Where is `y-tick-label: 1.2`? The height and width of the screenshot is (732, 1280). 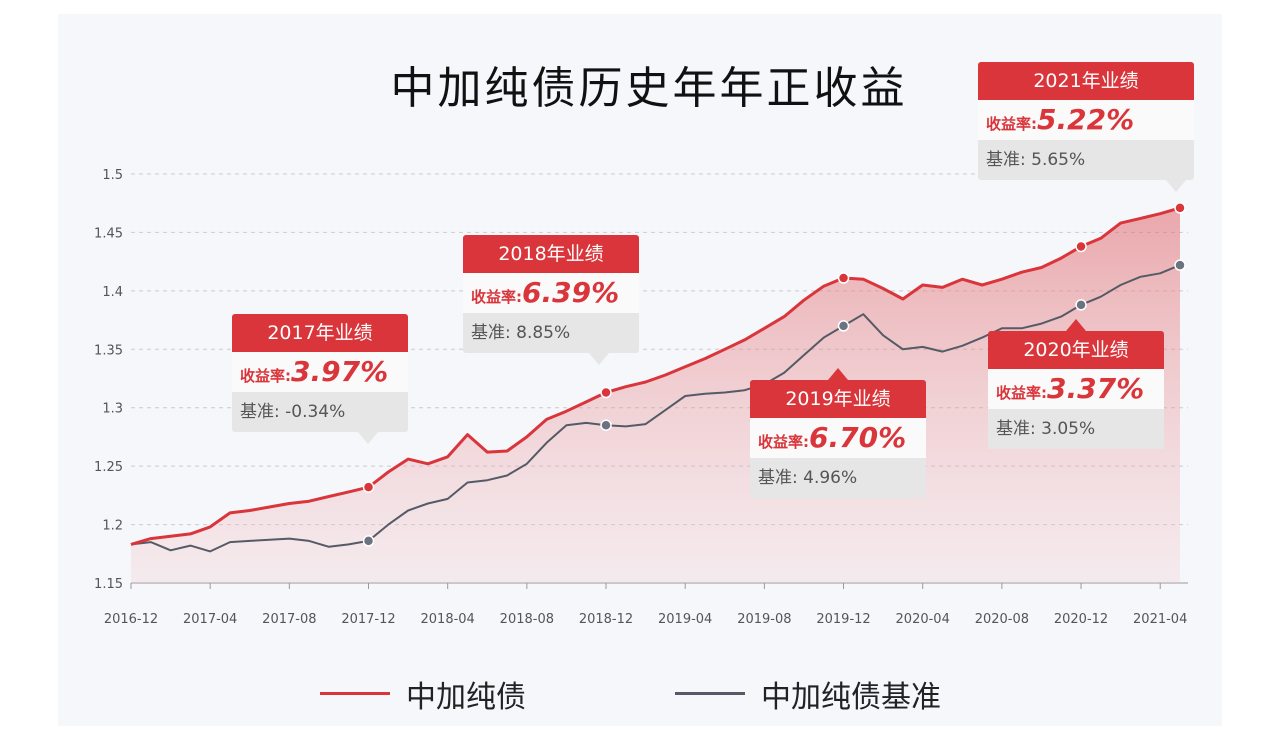
y-tick-label: 1.2 is located at coordinates (112, 526).